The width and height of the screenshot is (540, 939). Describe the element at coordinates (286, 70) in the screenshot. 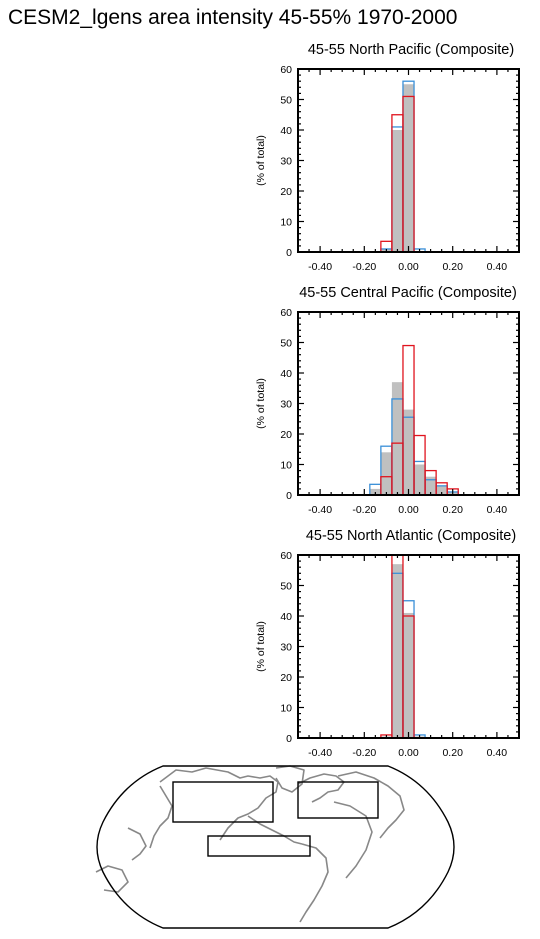

I see `y-tick-label-north-pacific: 60` at that location.